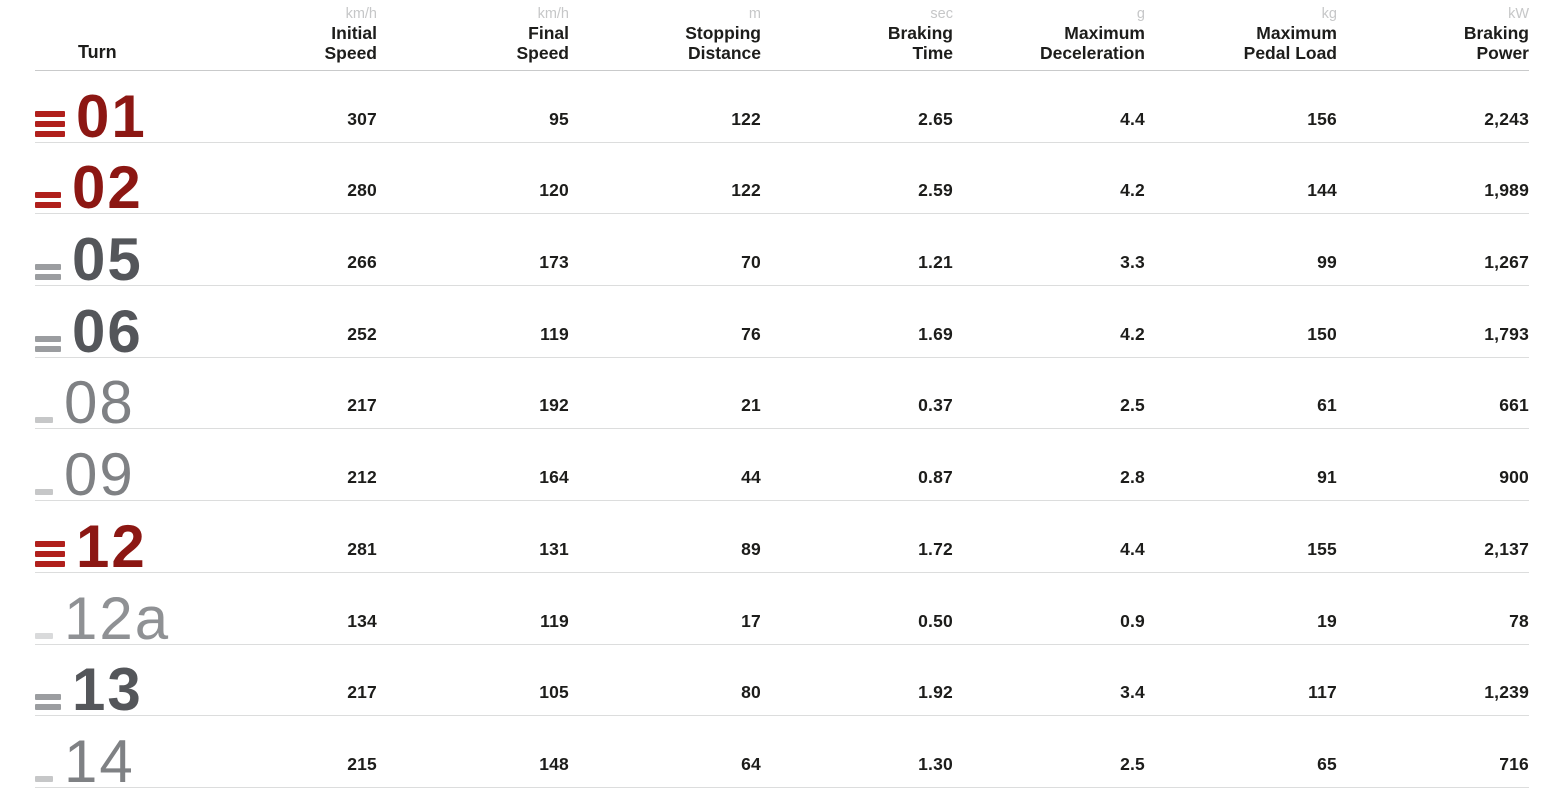  I want to click on stopping-distance-value: 70, so click(751, 262).